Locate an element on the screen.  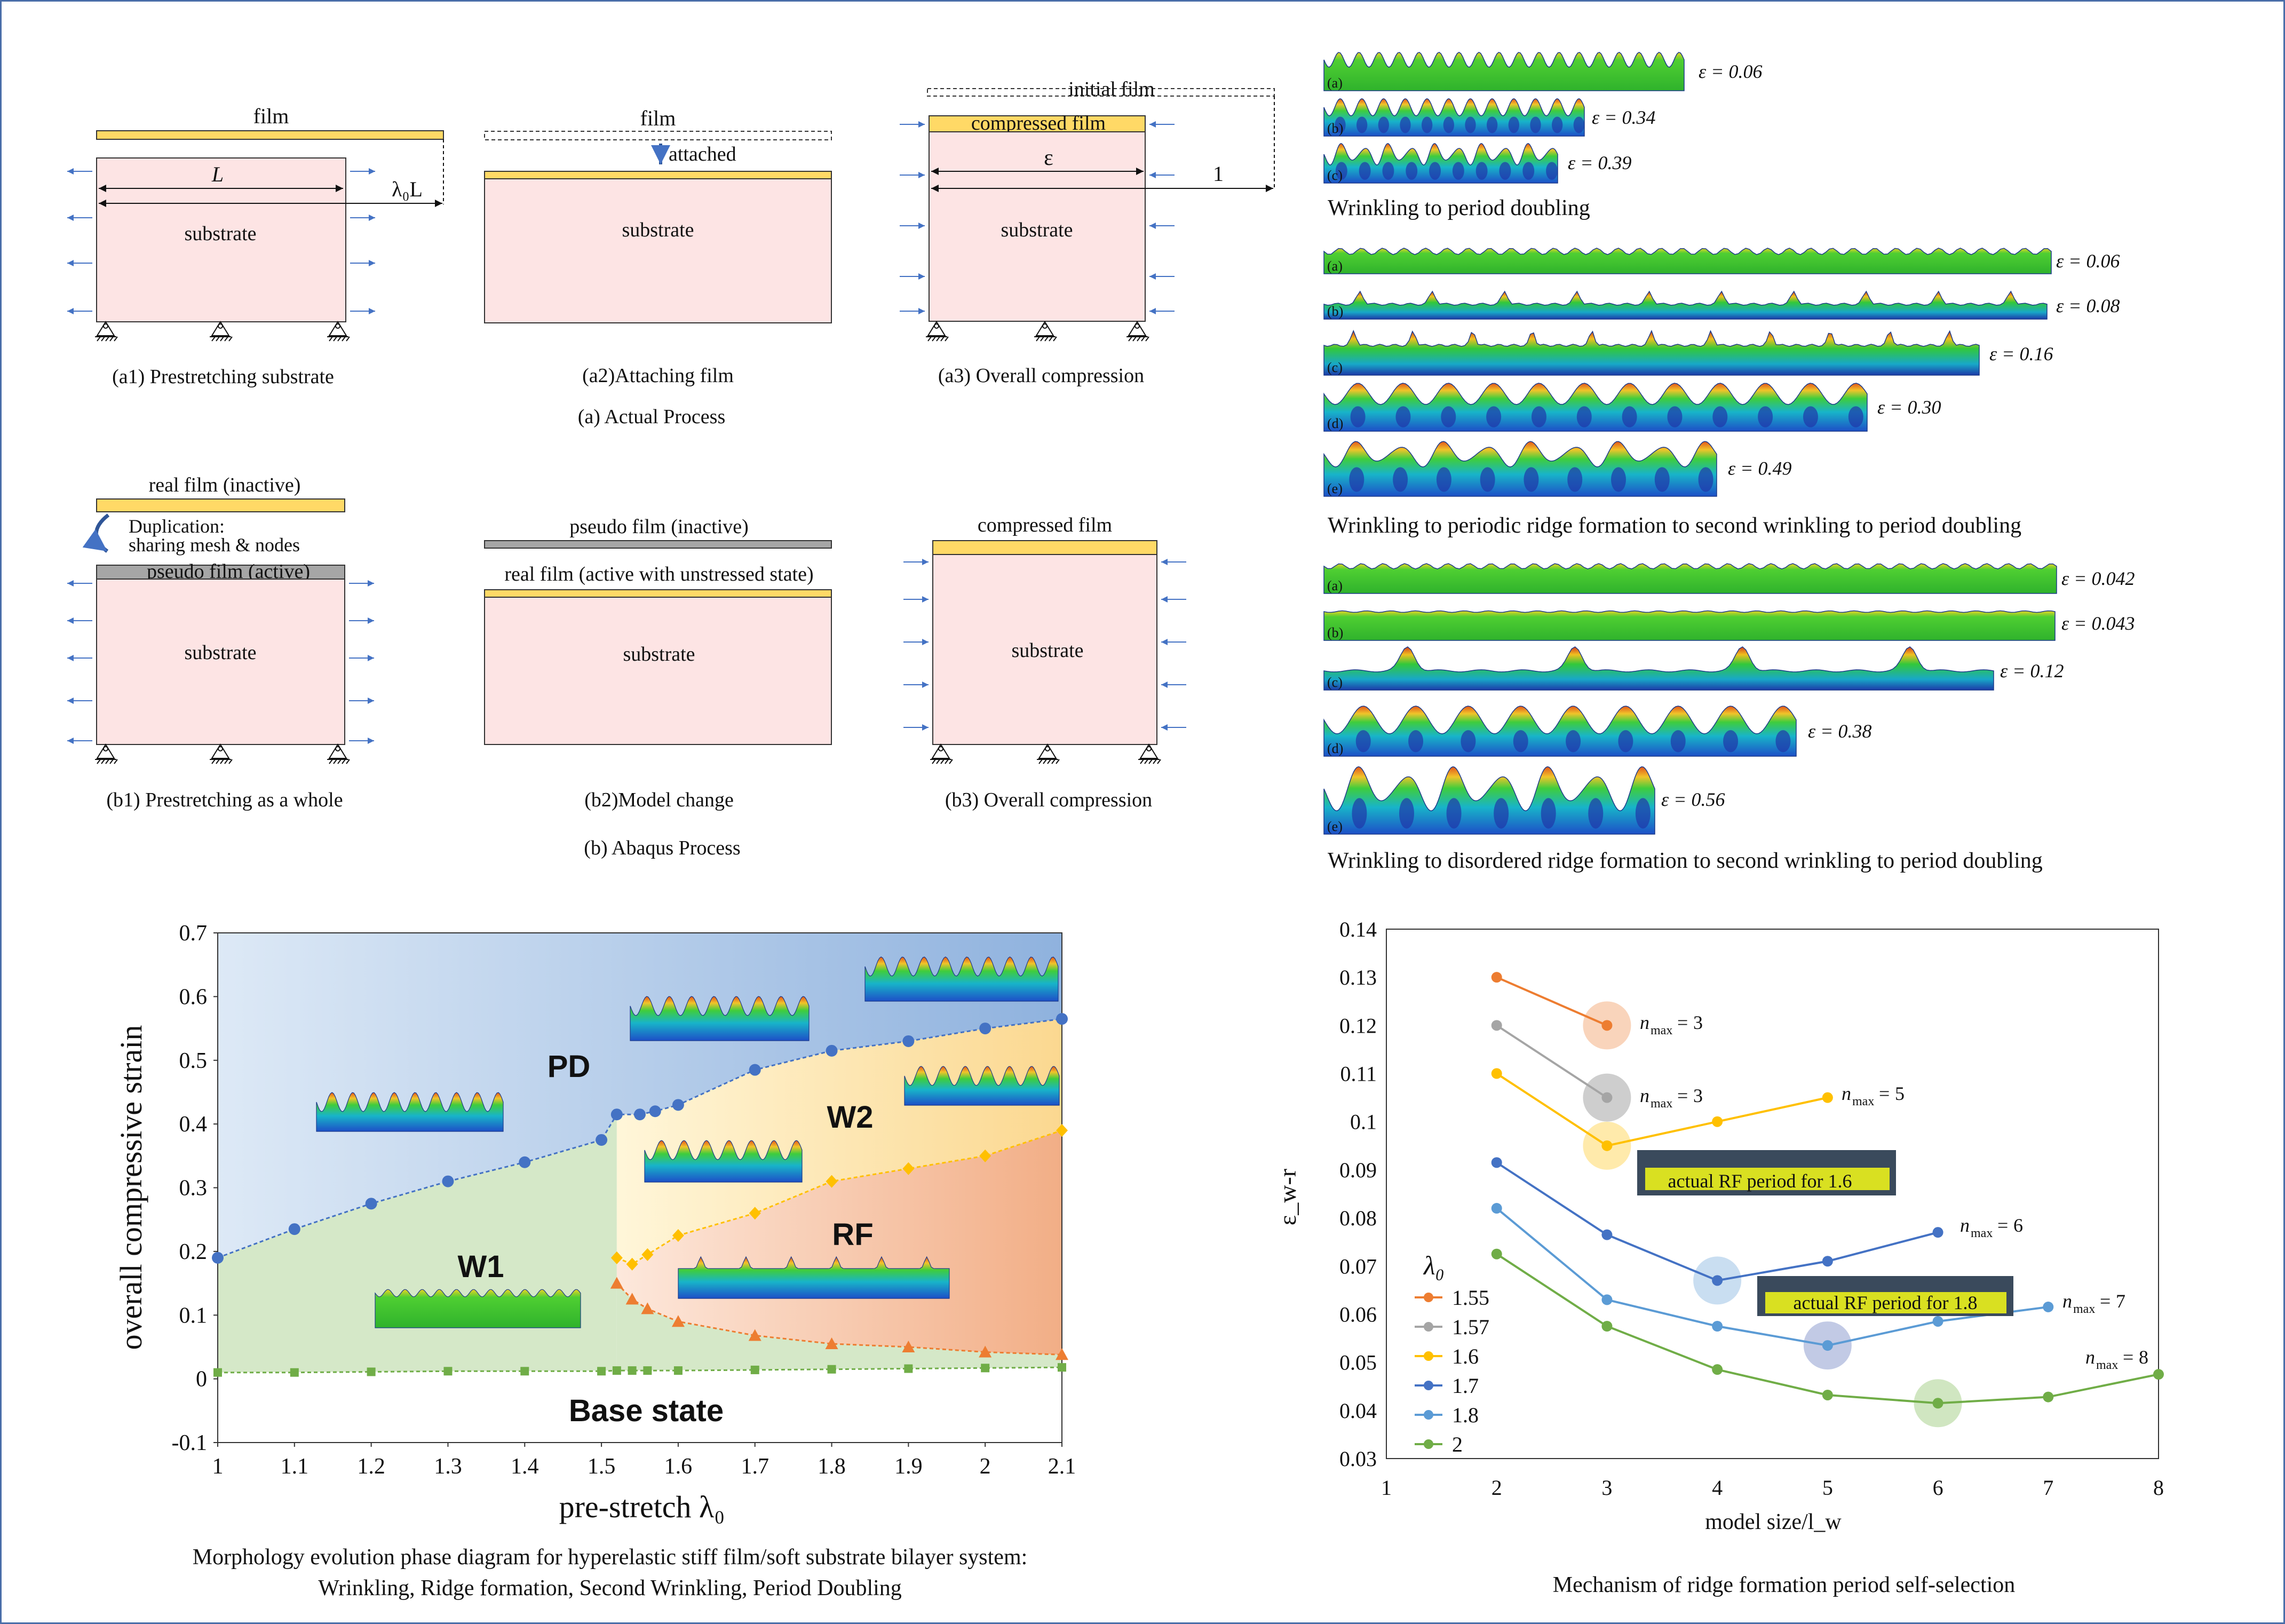
x-tick-label: 1.1 is located at coordinates (295, 1466).